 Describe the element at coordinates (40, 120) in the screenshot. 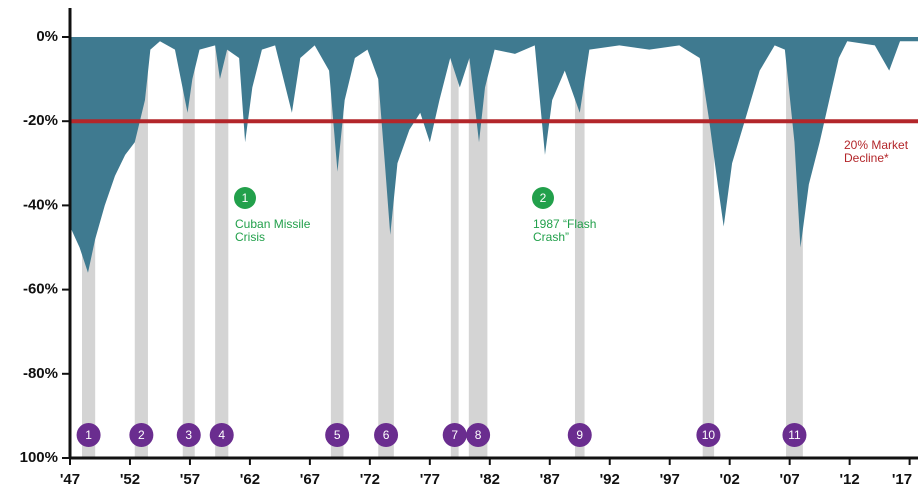

I see `y-tick-label: -20%` at that location.